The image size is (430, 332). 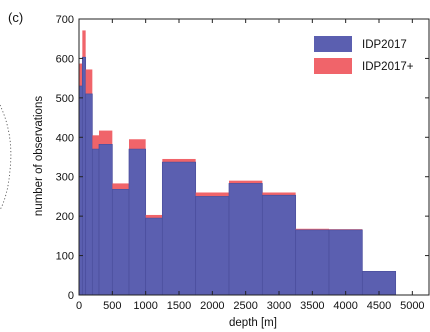 What do you see at coordinates (145, 306) in the screenshot?
I see `x-tick-label: 1000` at bounding box center [145, 306].